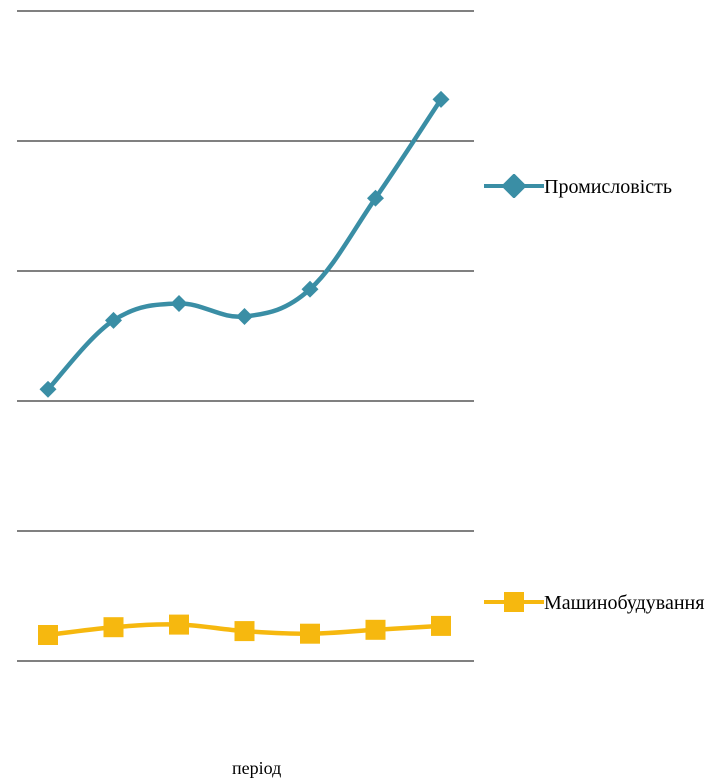 Image resolution: width=724 pixels, height=781 pixels. Describe the element at coordinates (608, 187) in the screenshot. I see `legend-label-series-1: Промисловість` at that location.